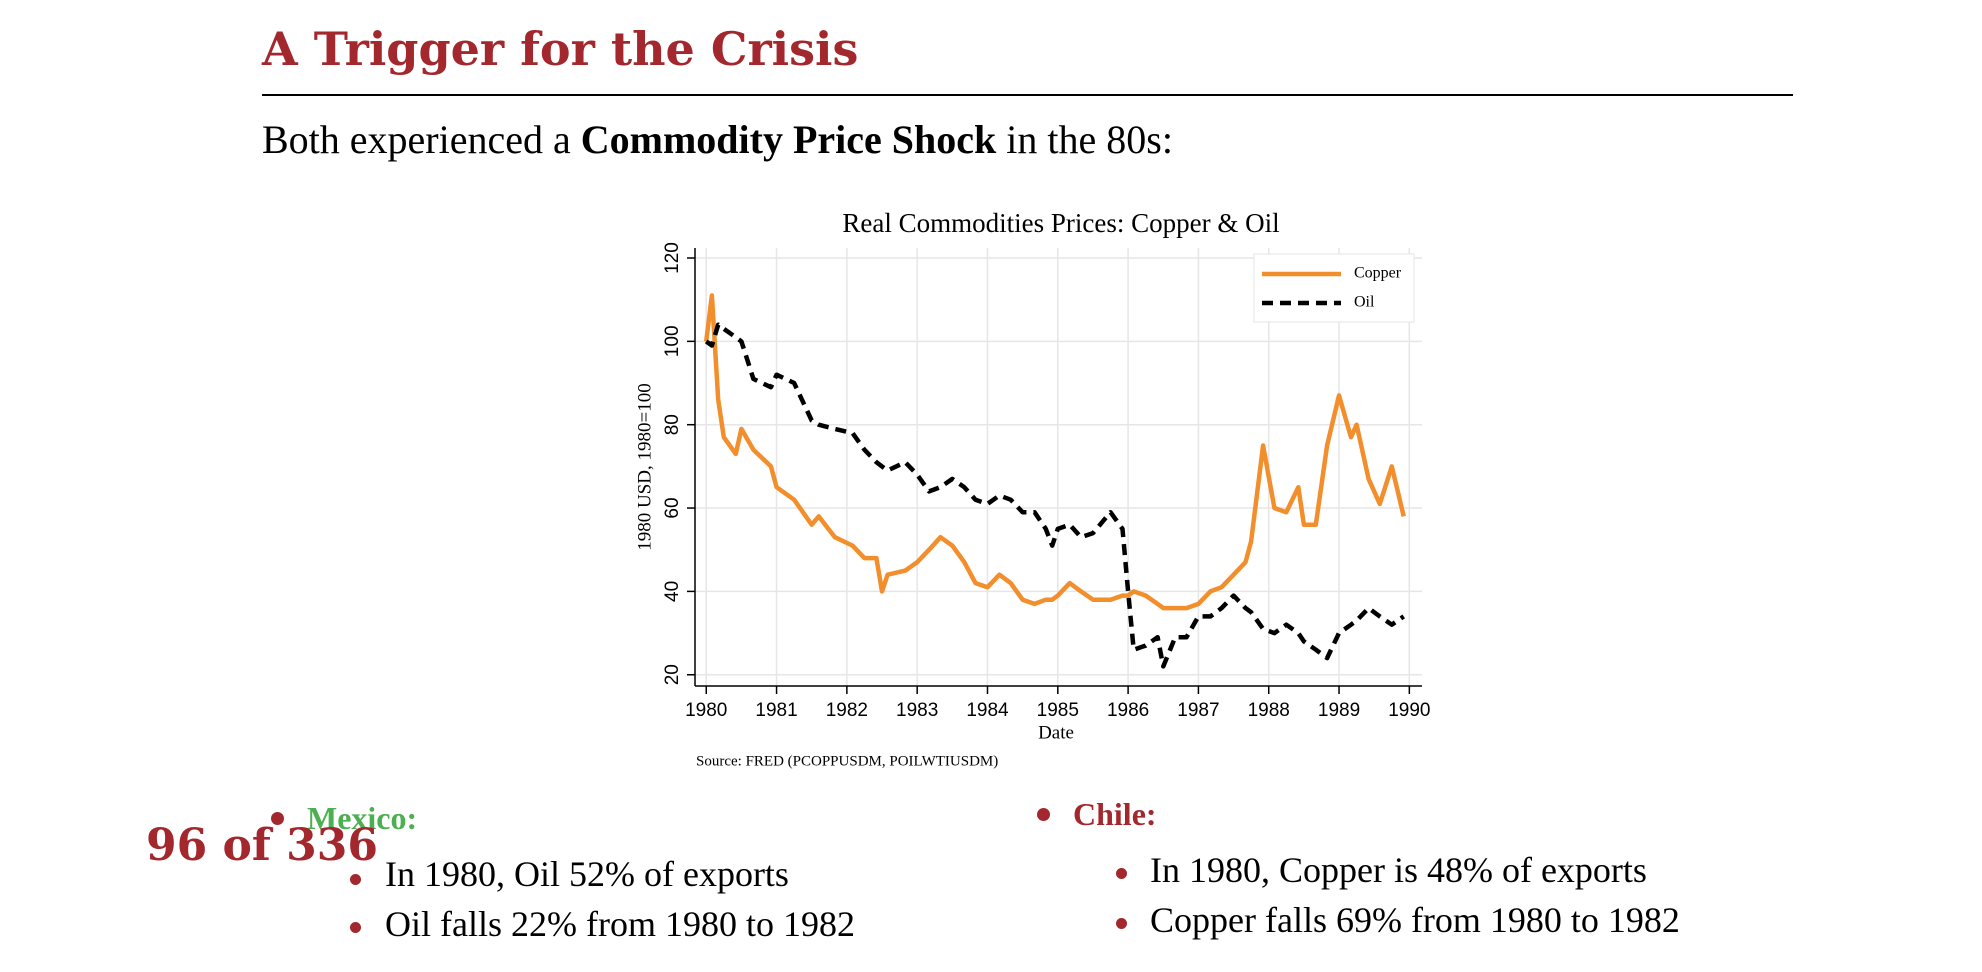 The height and width of the screenshot is (972, 1982). I want to click on bullet-heading: Chile:, so click(1115, 814).